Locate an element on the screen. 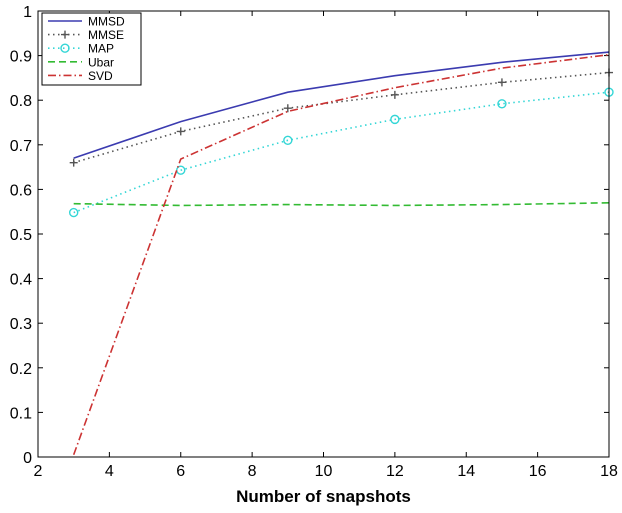 This screenshot has width=622, height=513. y-tick-label: 0.4 is located at coordinates (21, 280).